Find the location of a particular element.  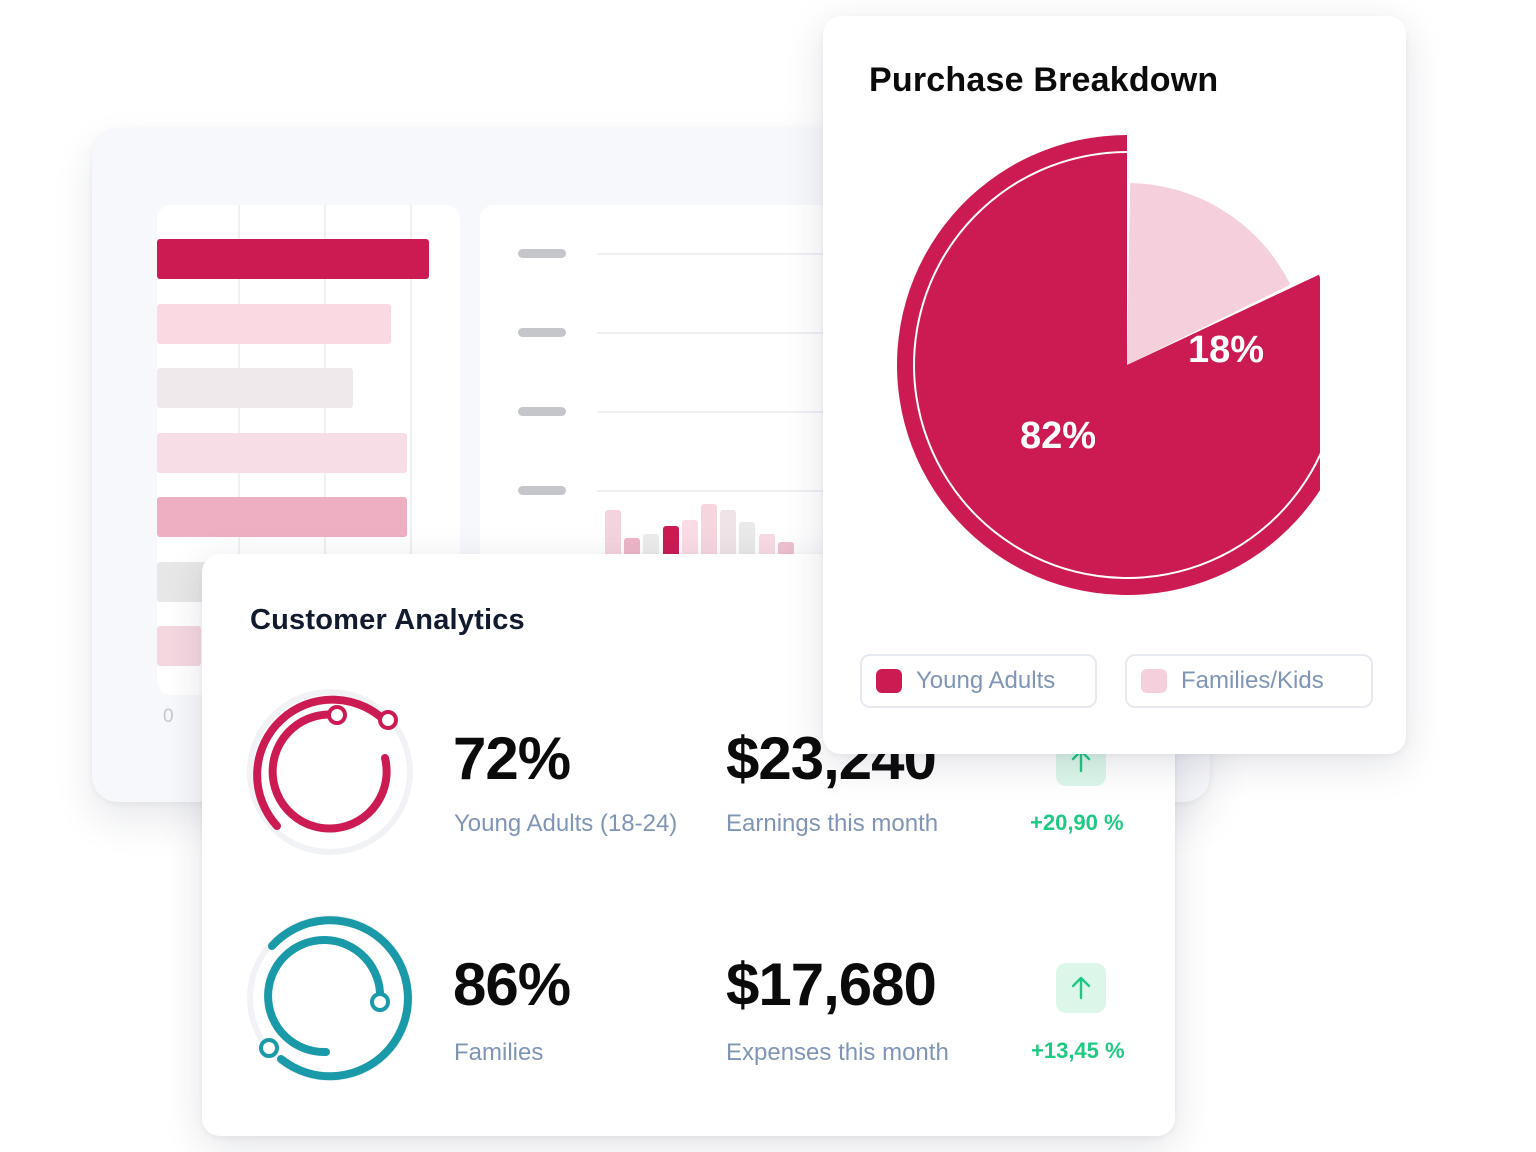

earnings-change: +20,90 % is located at coordinates (1077, 822).